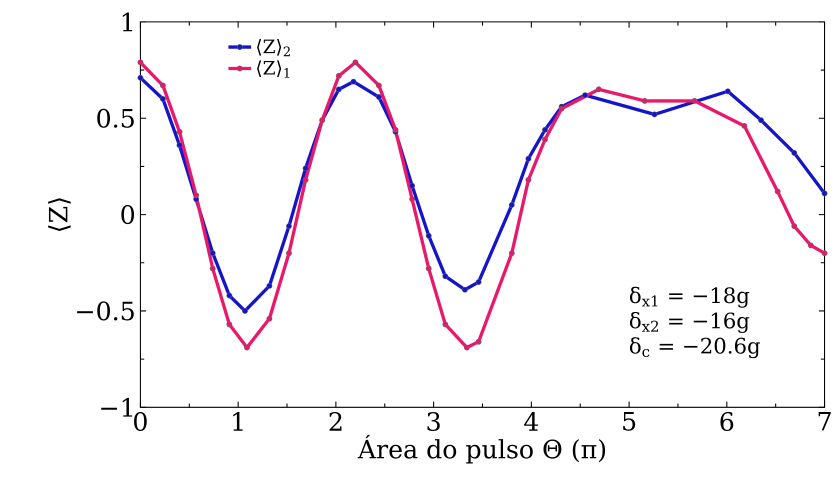 Image resolution: width=837 pixels, height=498 pixels. What do you see at coordinates (127, 22) in the screenshot?
I see `y-tick-label: 1` at bounding box center [127, 22].